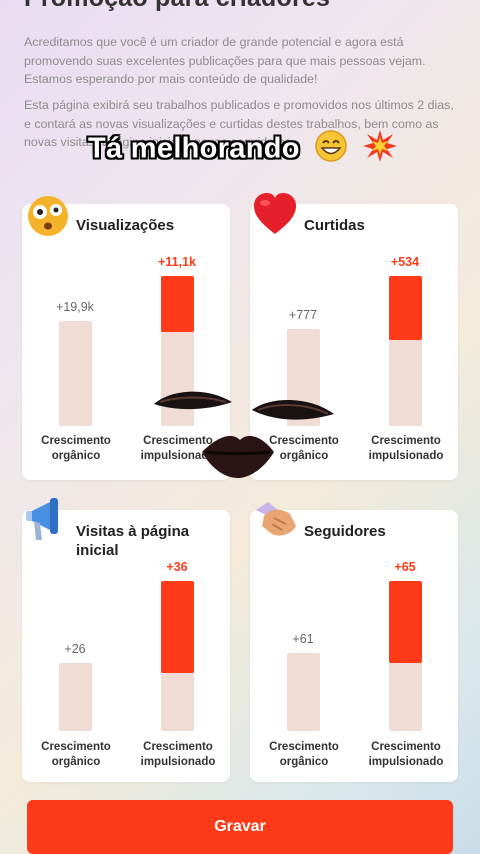 The width and height of the screenshot is (480, 854). What do you see at coordinates (345, 531) in the screenshot?
I see `card-title: Seguidores` at bounding box center [345, 531].